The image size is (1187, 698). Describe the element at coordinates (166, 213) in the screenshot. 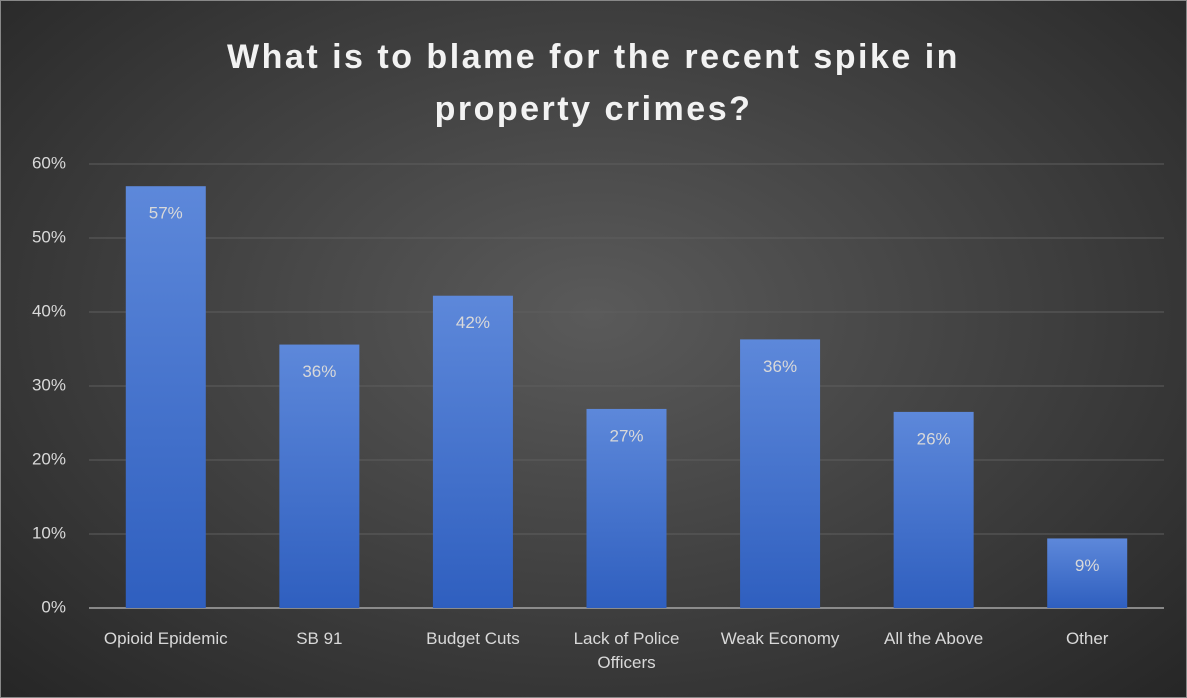

I see `data-label: 57%` at that location.